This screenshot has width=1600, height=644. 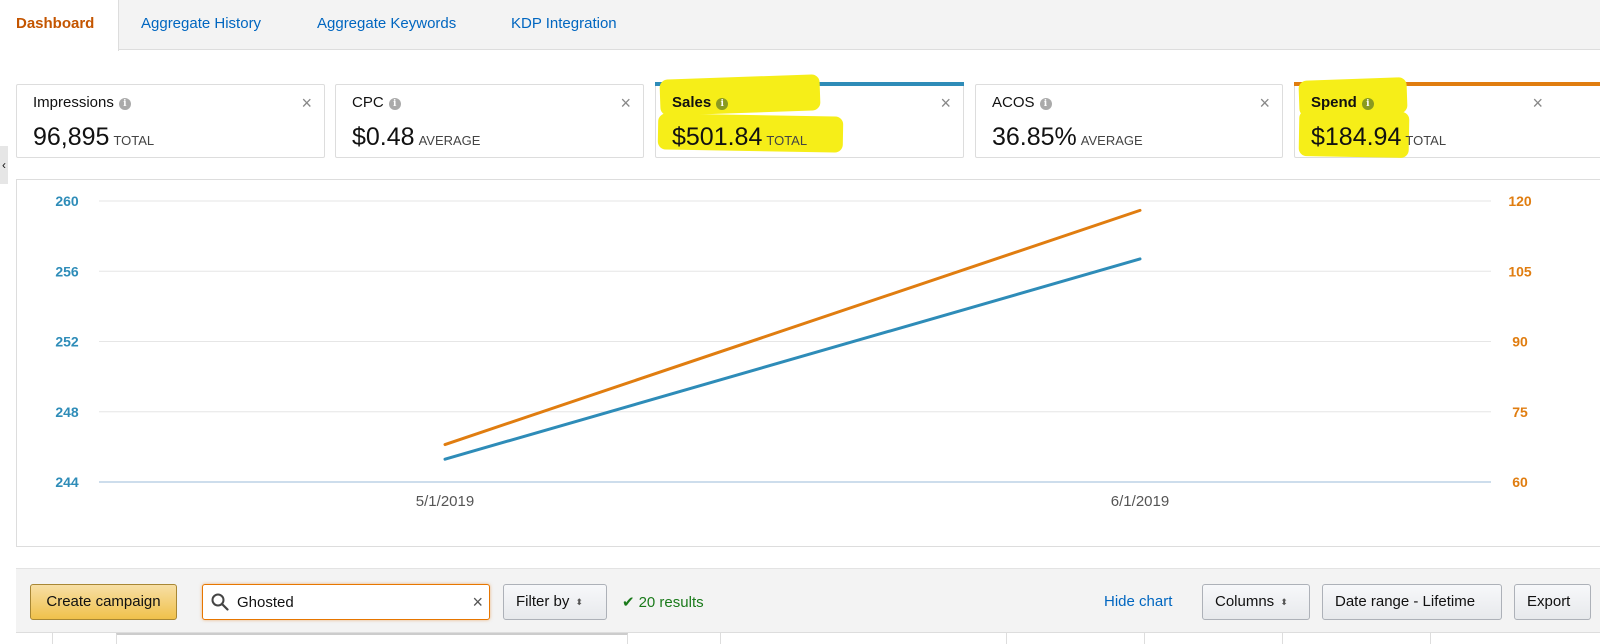 I want to click on metric-value: 36.85% AVERAGE, so click(x=1067, y=137).